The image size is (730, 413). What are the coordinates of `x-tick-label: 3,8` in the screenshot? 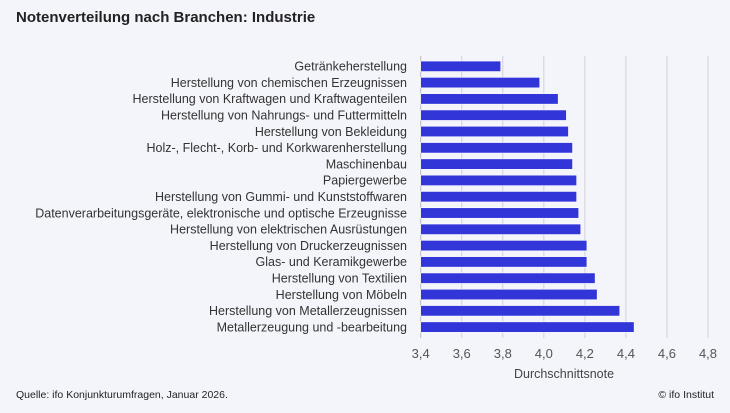 It's located at (503, 353).